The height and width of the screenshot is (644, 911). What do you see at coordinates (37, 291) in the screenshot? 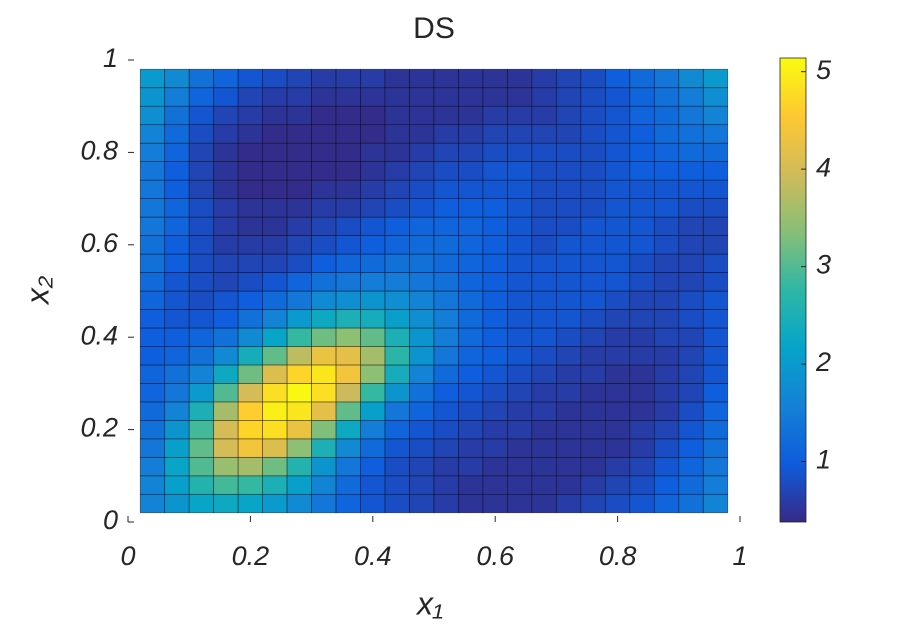
I see `y-axis-label: x₂` at bounding box center [37, 291].